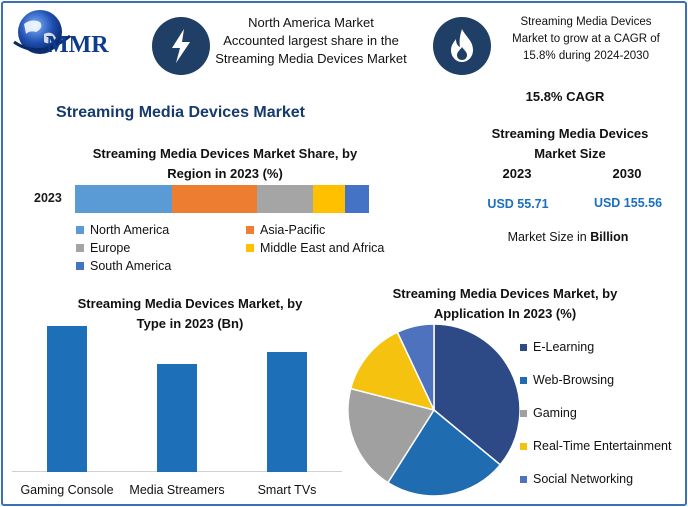 Image resolution: width=688 pixels, height=507 pixels. What do you see at coordinates (555, 413) in the screenshot?
I see `legend-label: Gaming` at bounding box center [555, 413].